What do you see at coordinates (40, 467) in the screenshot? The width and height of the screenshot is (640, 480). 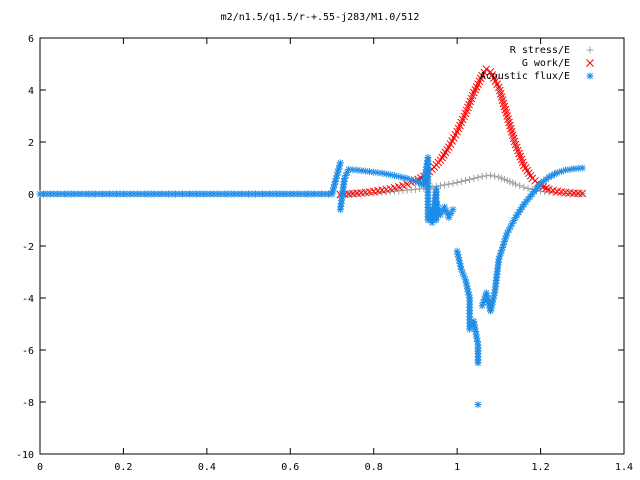 I see `x-tick-label: 0` at bounding box center [40, 467].